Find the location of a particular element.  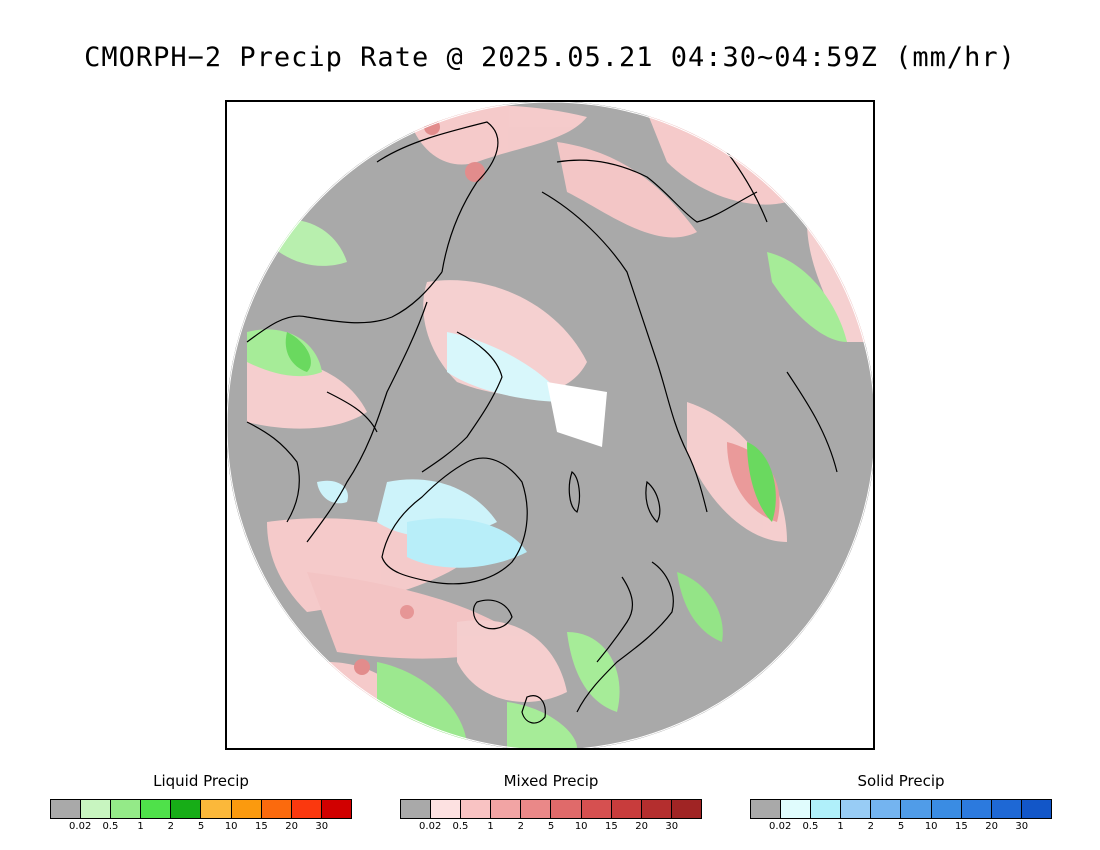

legend-liquid-tick-label: 2 is located at coordinates (170, 826).